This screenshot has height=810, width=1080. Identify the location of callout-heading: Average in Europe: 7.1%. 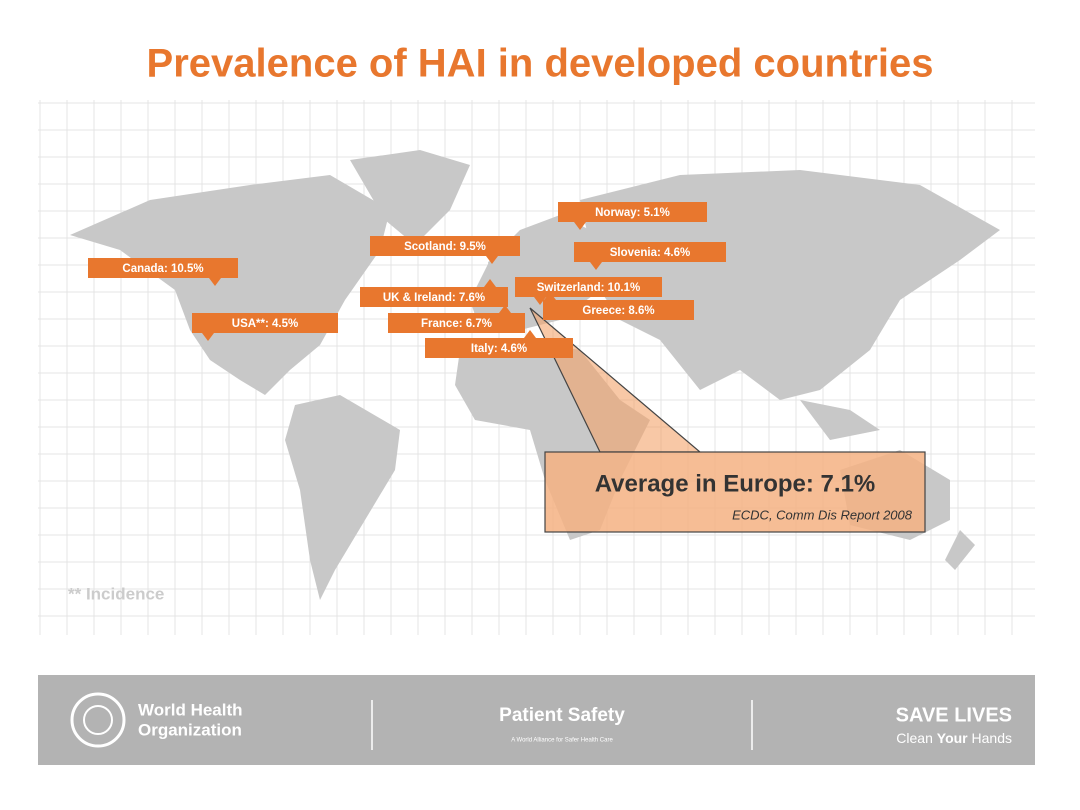
(735, 483).